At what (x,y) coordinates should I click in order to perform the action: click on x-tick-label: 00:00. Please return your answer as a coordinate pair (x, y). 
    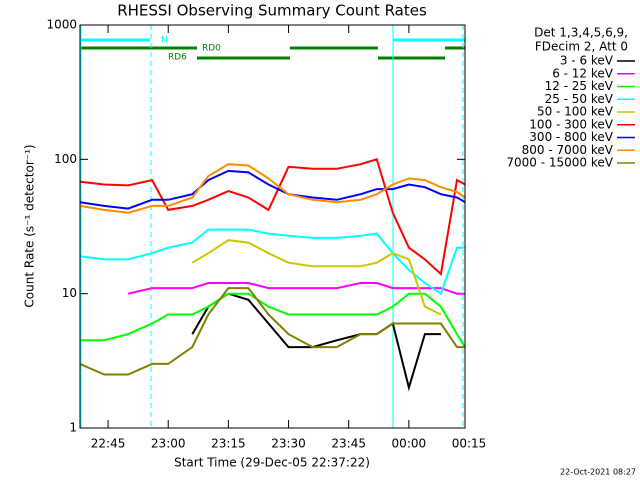
    Looking at the image, I should click on (409, 444).